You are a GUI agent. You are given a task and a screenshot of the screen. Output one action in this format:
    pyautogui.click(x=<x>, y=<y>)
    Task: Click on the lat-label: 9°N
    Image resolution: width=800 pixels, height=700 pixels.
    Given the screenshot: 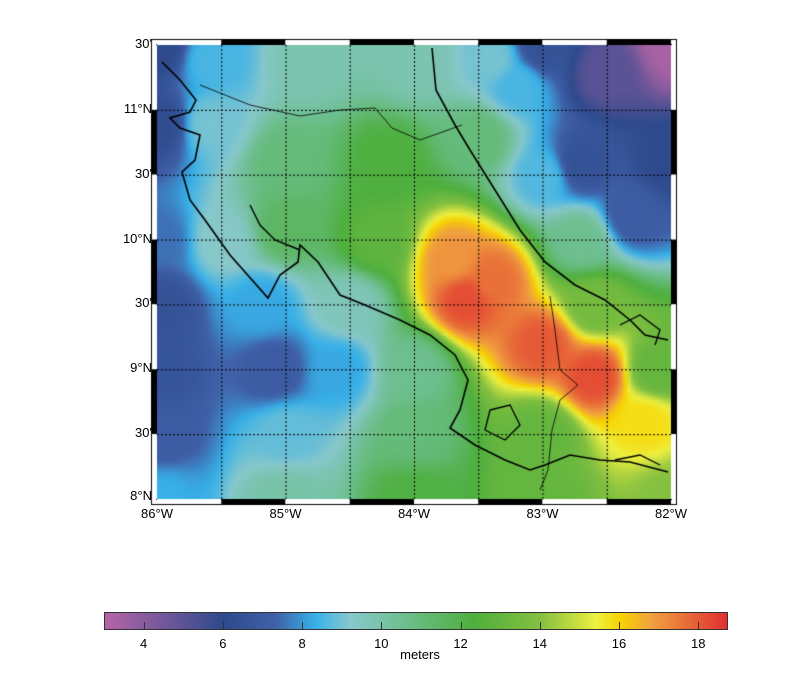 What is the action you would take?
    pyautogui.click(x=141, y=368)
    